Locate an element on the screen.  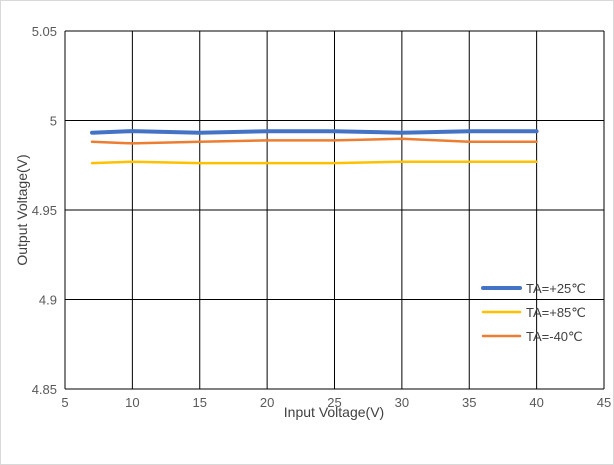
y-tick-label: 4.95 is located at coordinates (44, 210).